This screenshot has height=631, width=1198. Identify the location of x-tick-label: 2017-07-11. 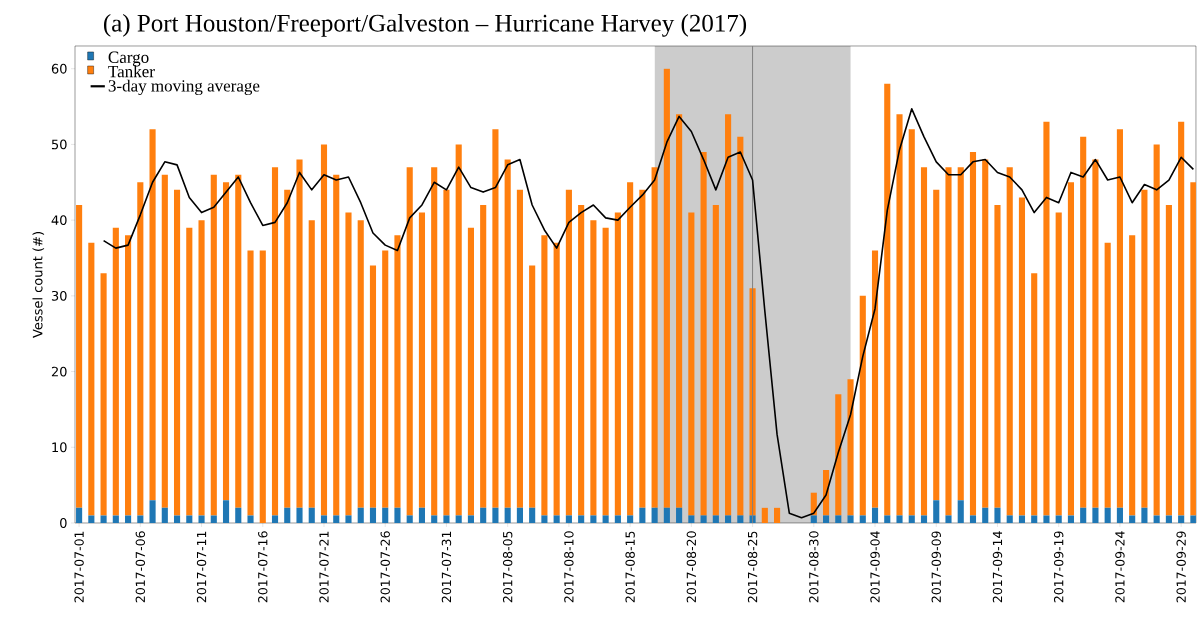
(201, 567).